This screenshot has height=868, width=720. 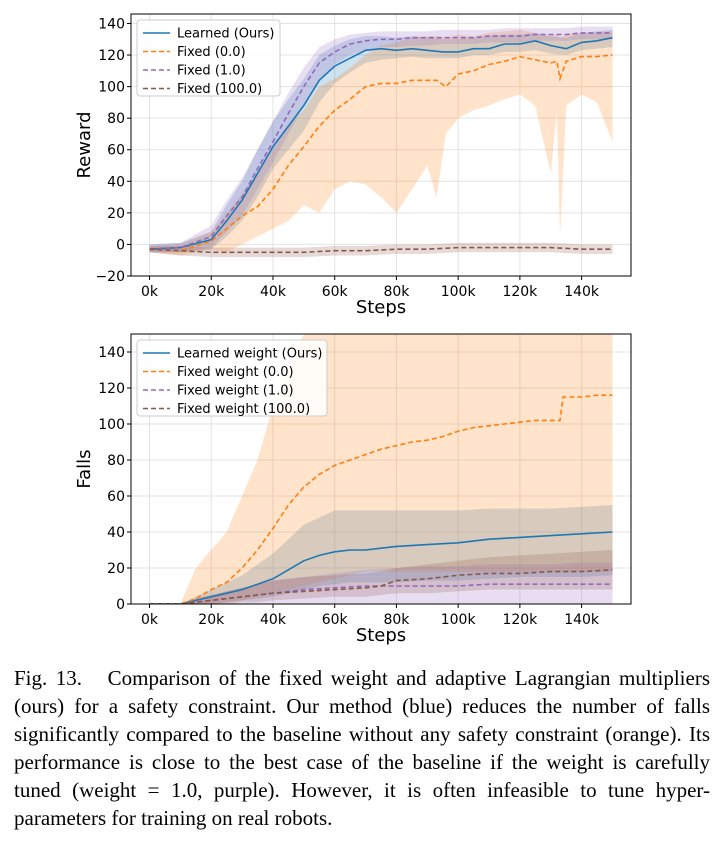 I want to click on reward-xtick-label: 40k, so click(x=273, y=292).